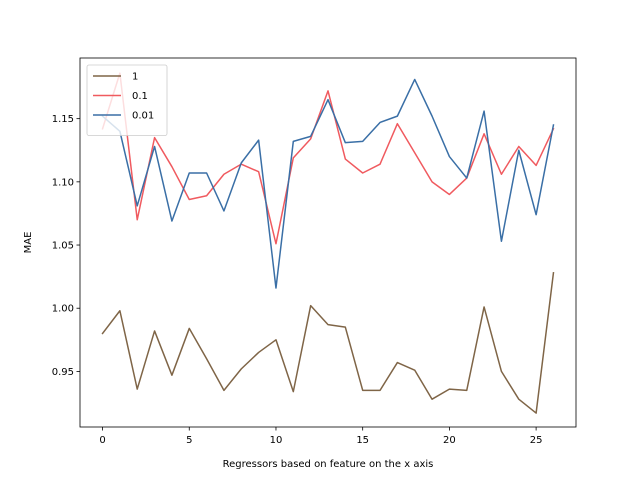  I want to click on y-tick-label: 1.10, so click(63, 182).